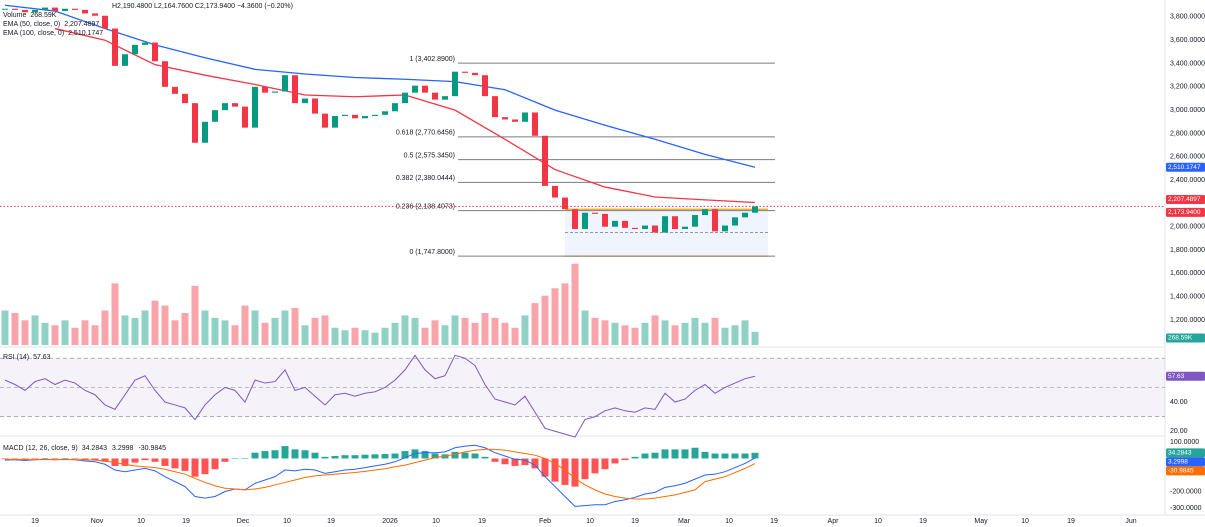  Describe the element at coordinates (432, 252) in the screenshot. I see `fib-label: 0 (1,747.8000)` at that location.